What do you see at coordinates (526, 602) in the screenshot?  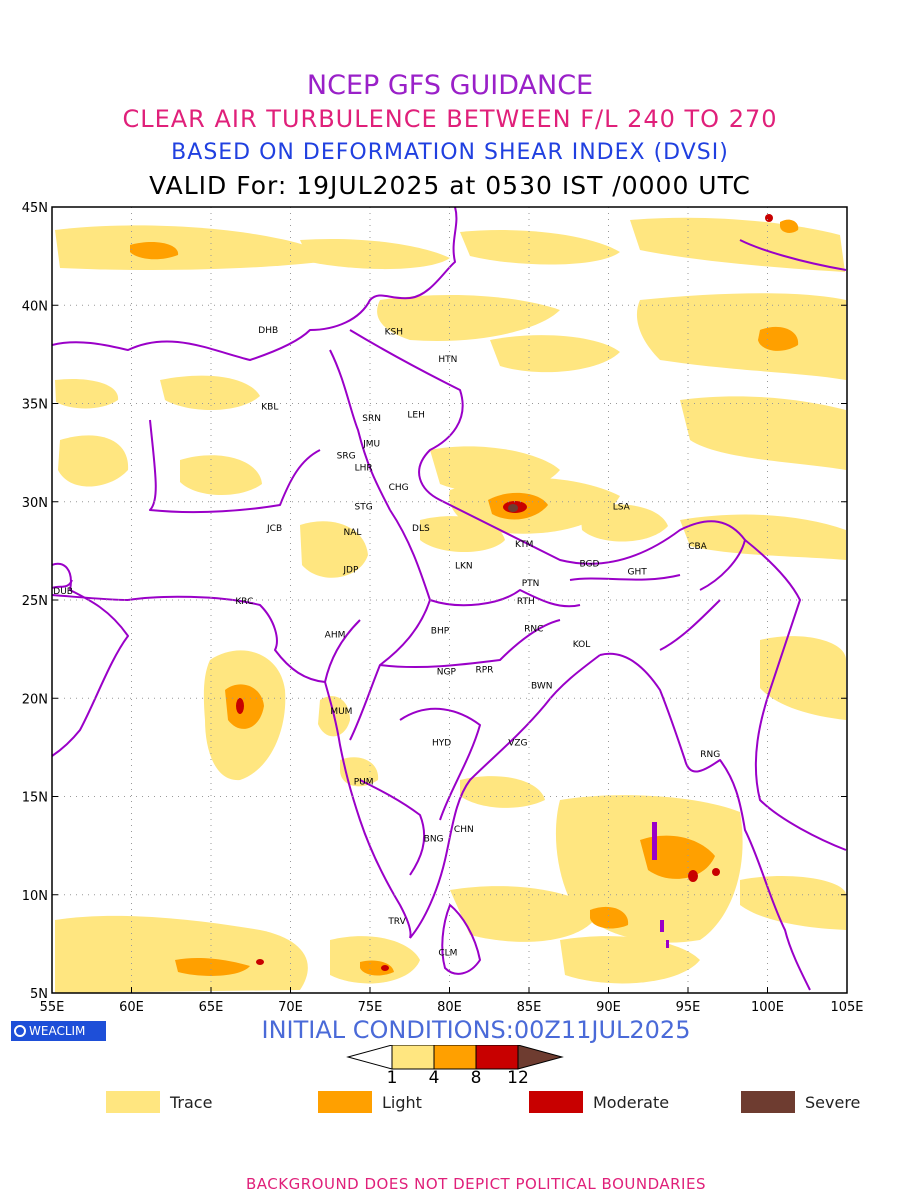 I see `city-label-rth: RTH` at bounding box center [526, 602].